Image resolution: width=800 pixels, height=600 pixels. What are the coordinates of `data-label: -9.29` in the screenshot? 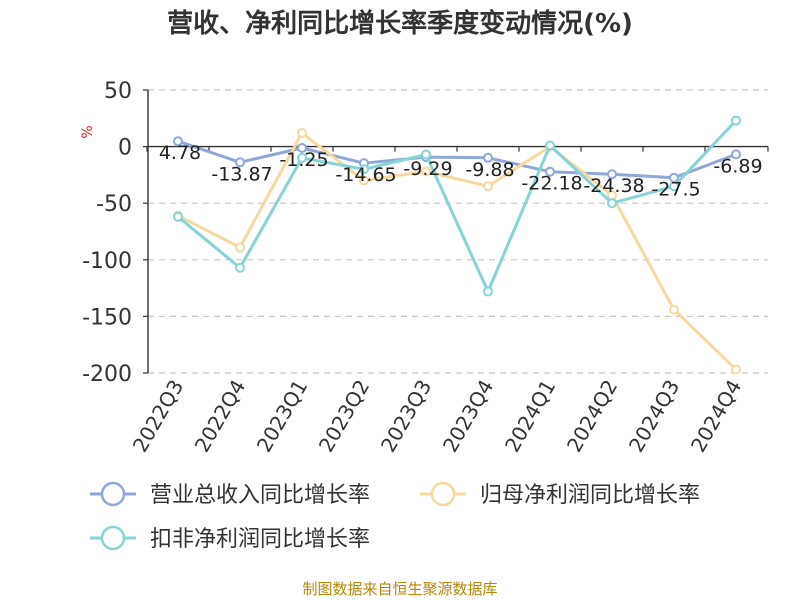 It's located at (427, 169).